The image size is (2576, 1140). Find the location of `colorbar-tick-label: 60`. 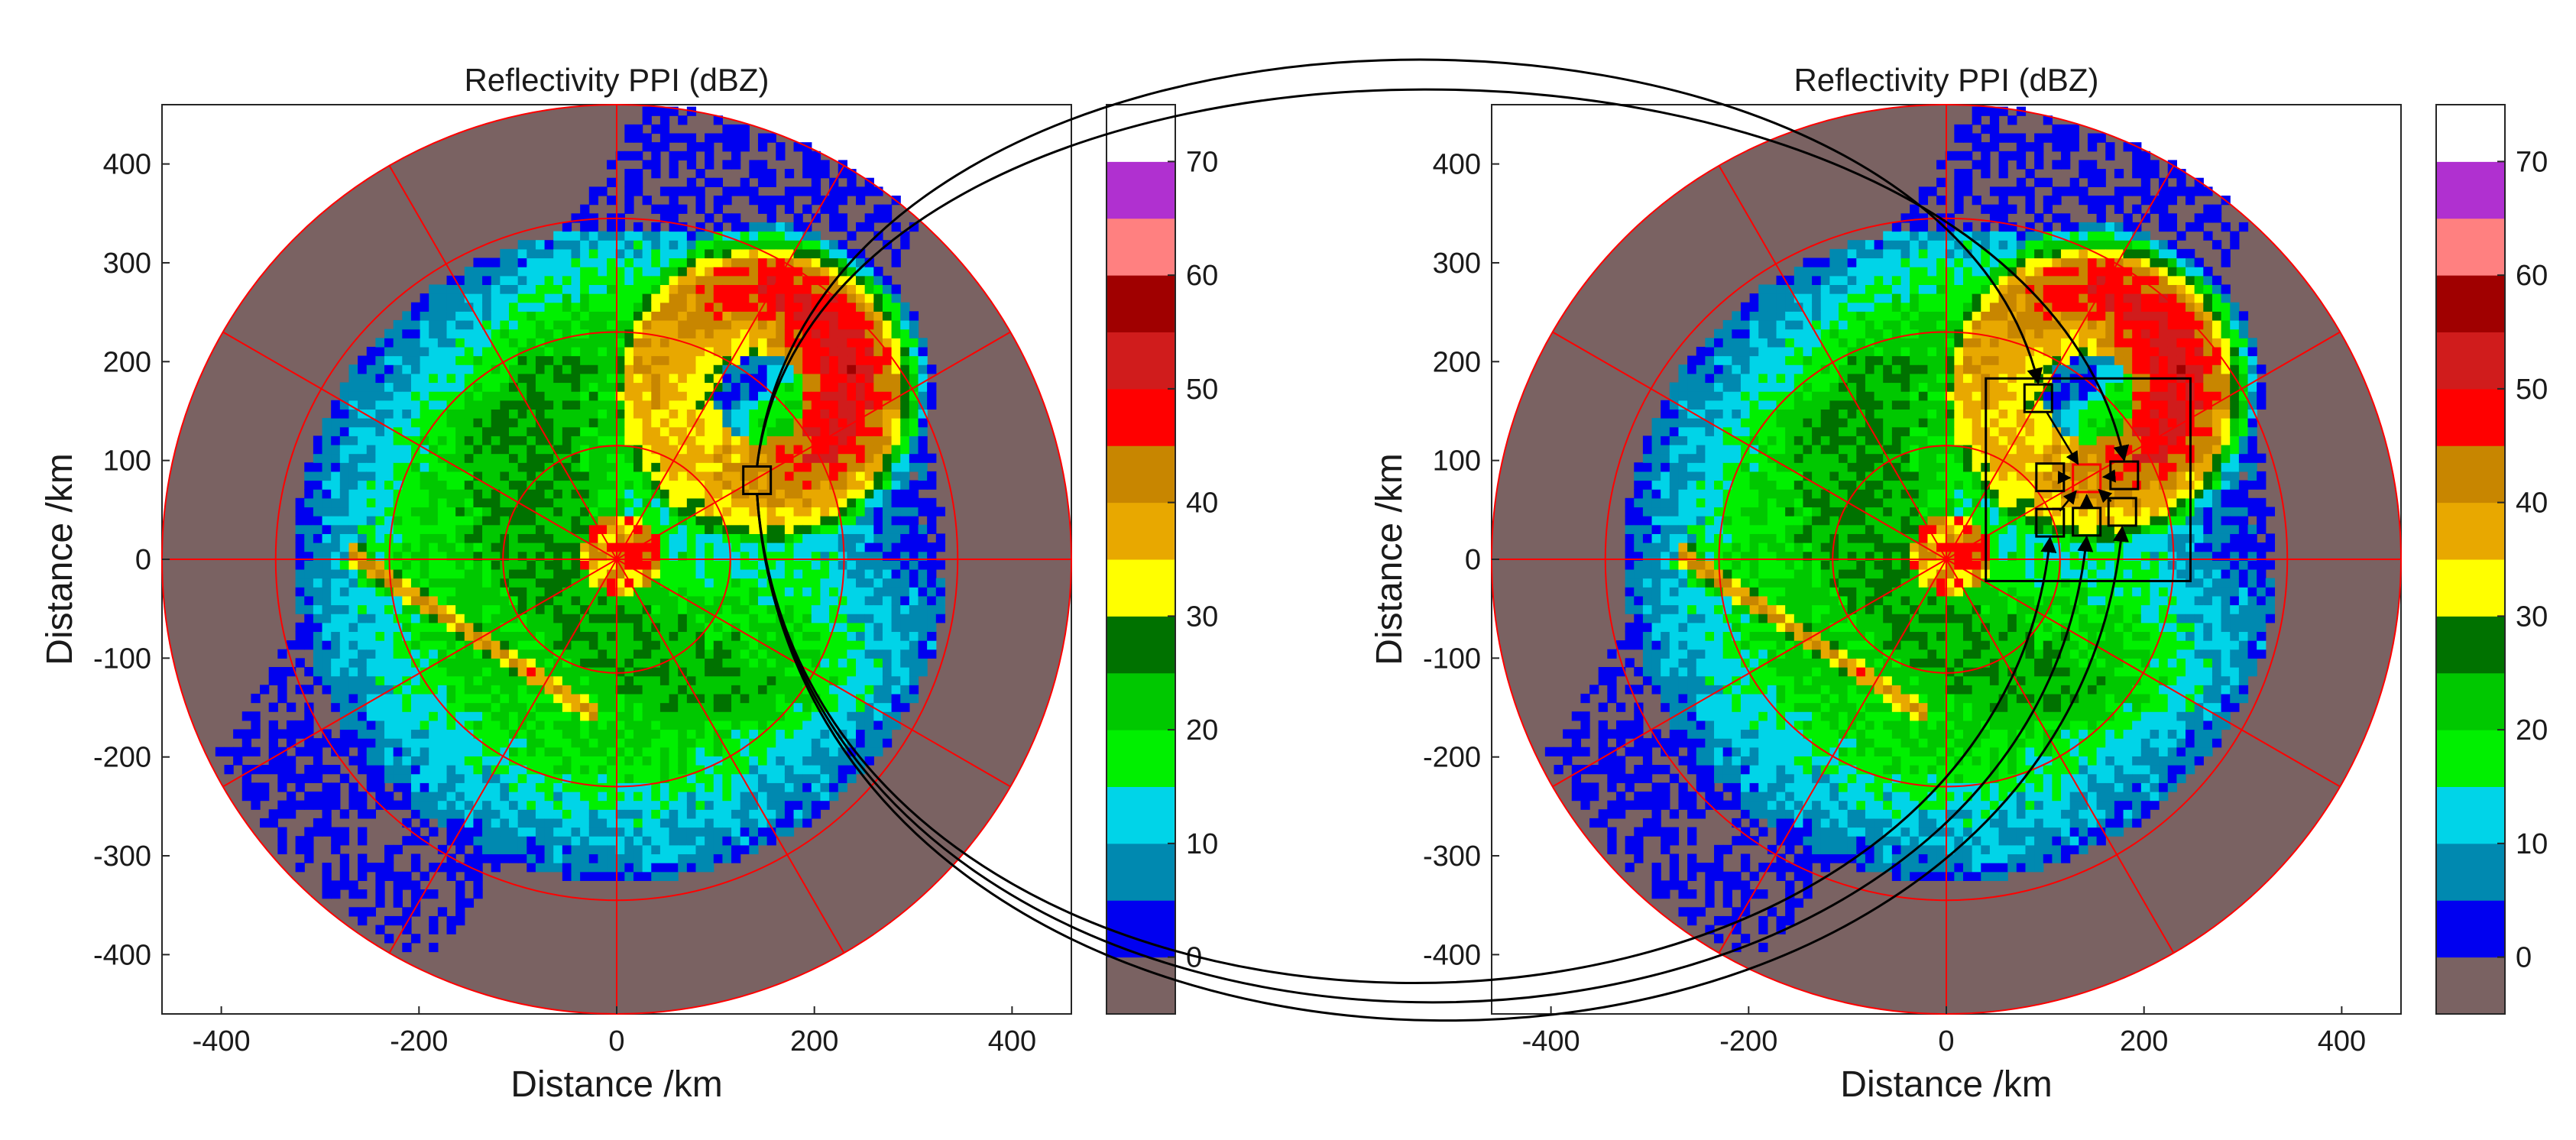

colorbar-tick-label: 60 is located at coordinates (1202, 276).